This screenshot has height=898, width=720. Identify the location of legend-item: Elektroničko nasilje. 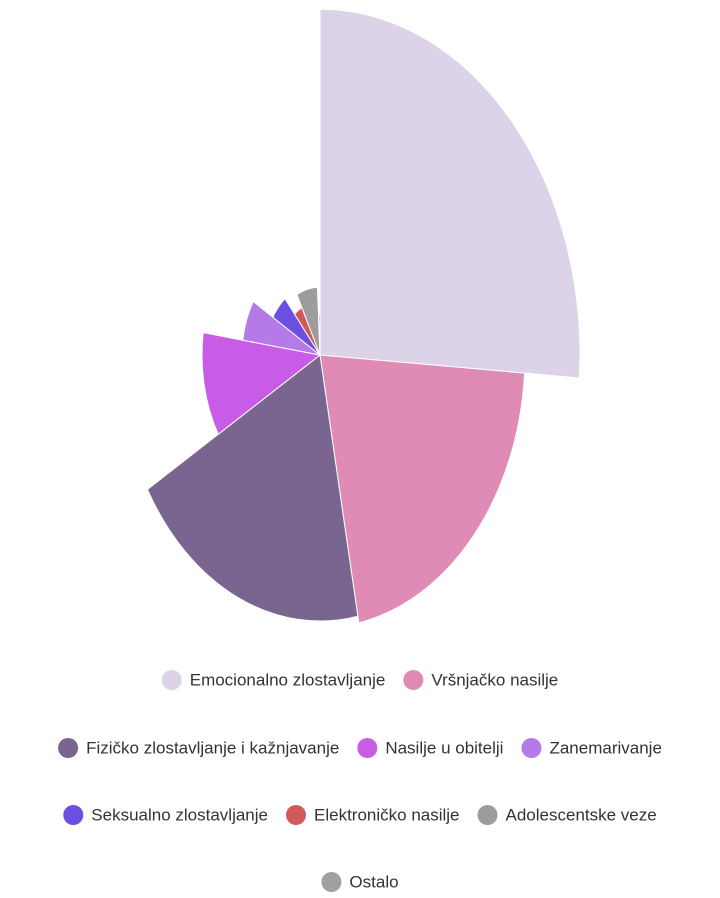
(373, 815).